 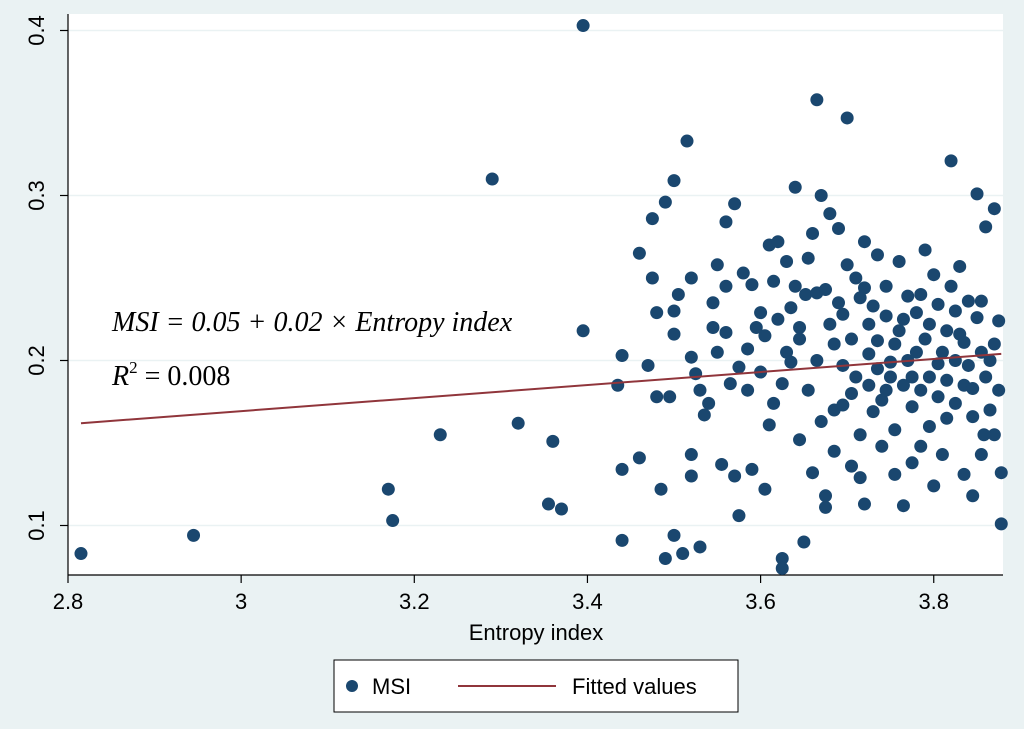 I want to click on legend-msi-marker, so click(x=352, y=686).